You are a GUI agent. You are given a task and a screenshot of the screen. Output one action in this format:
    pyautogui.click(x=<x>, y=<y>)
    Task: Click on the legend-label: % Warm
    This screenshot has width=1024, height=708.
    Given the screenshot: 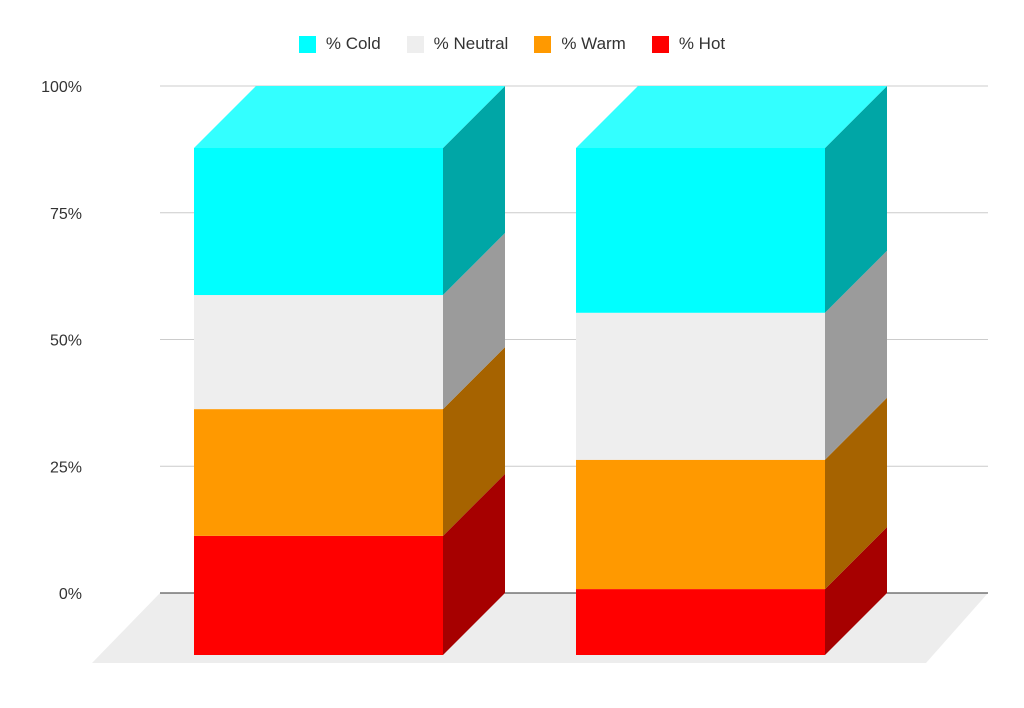 What is the action you would take?
    pyautogui.click(x=593, y=43)
    